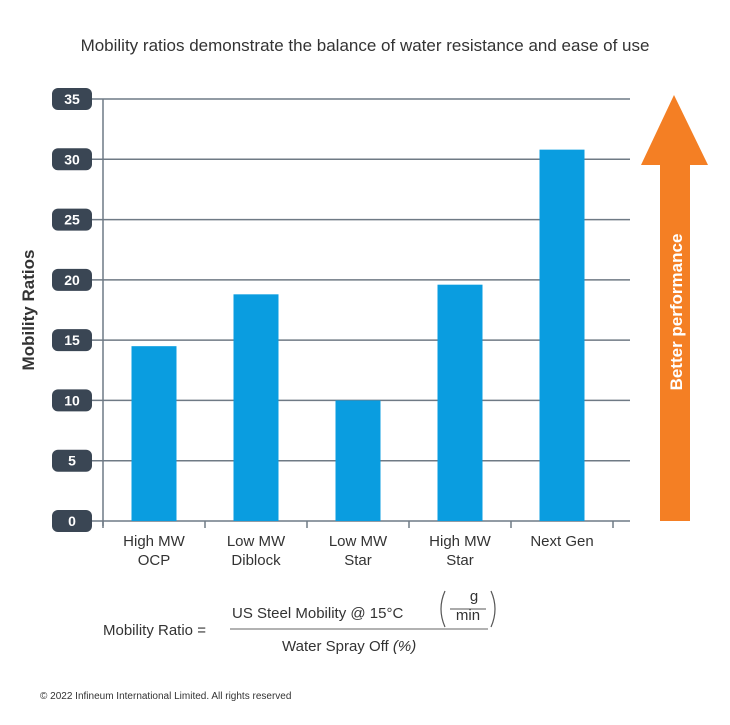  Describe the element at coordinates (493, 609) in the screenshot. I see `right-paren` at that location.